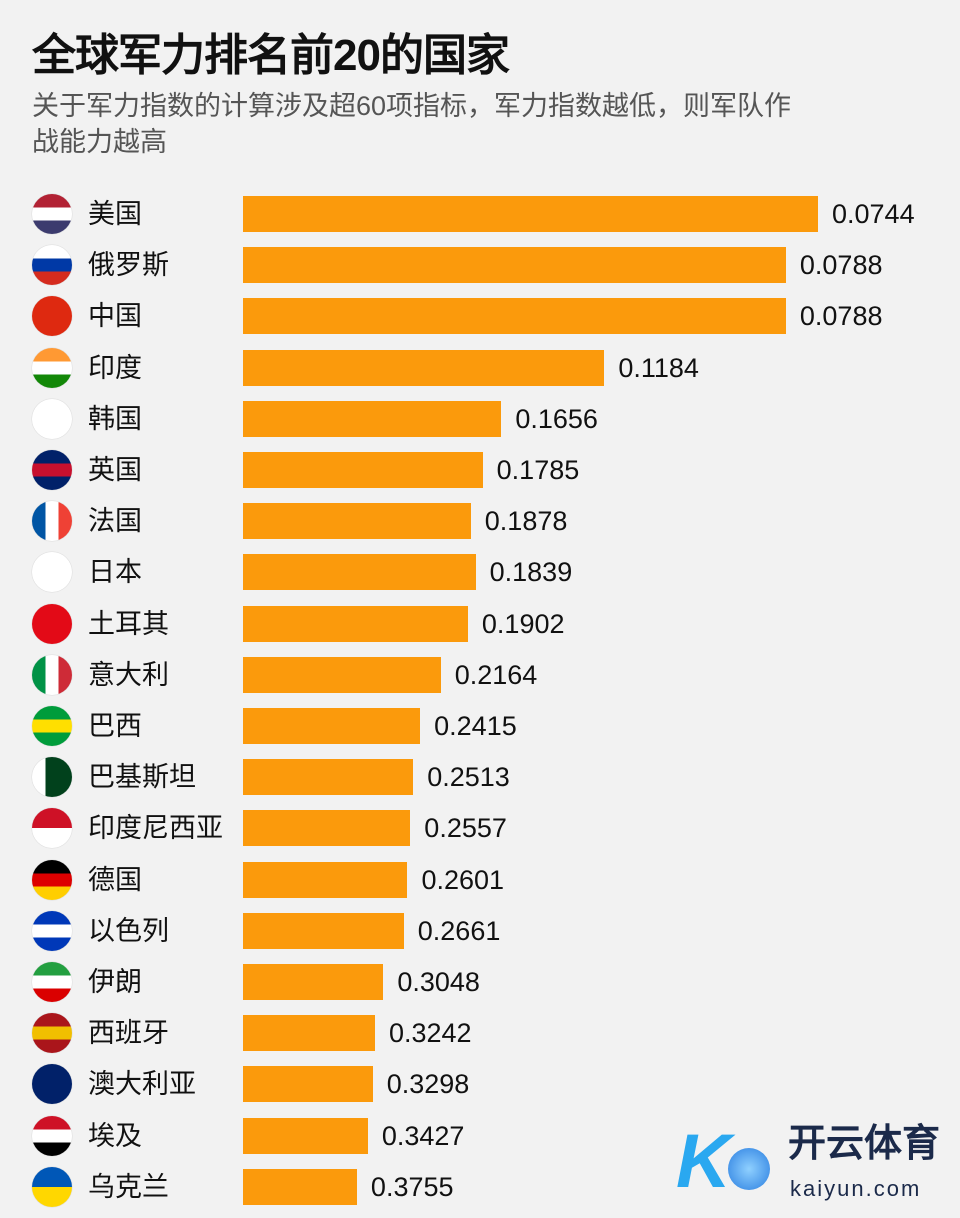 The width and height of the screenshot is (960, 1218). Describe the element at coordinates (480, 623) in the screenshot. I see `bar-row: 土耳其 0.1902` at that location.